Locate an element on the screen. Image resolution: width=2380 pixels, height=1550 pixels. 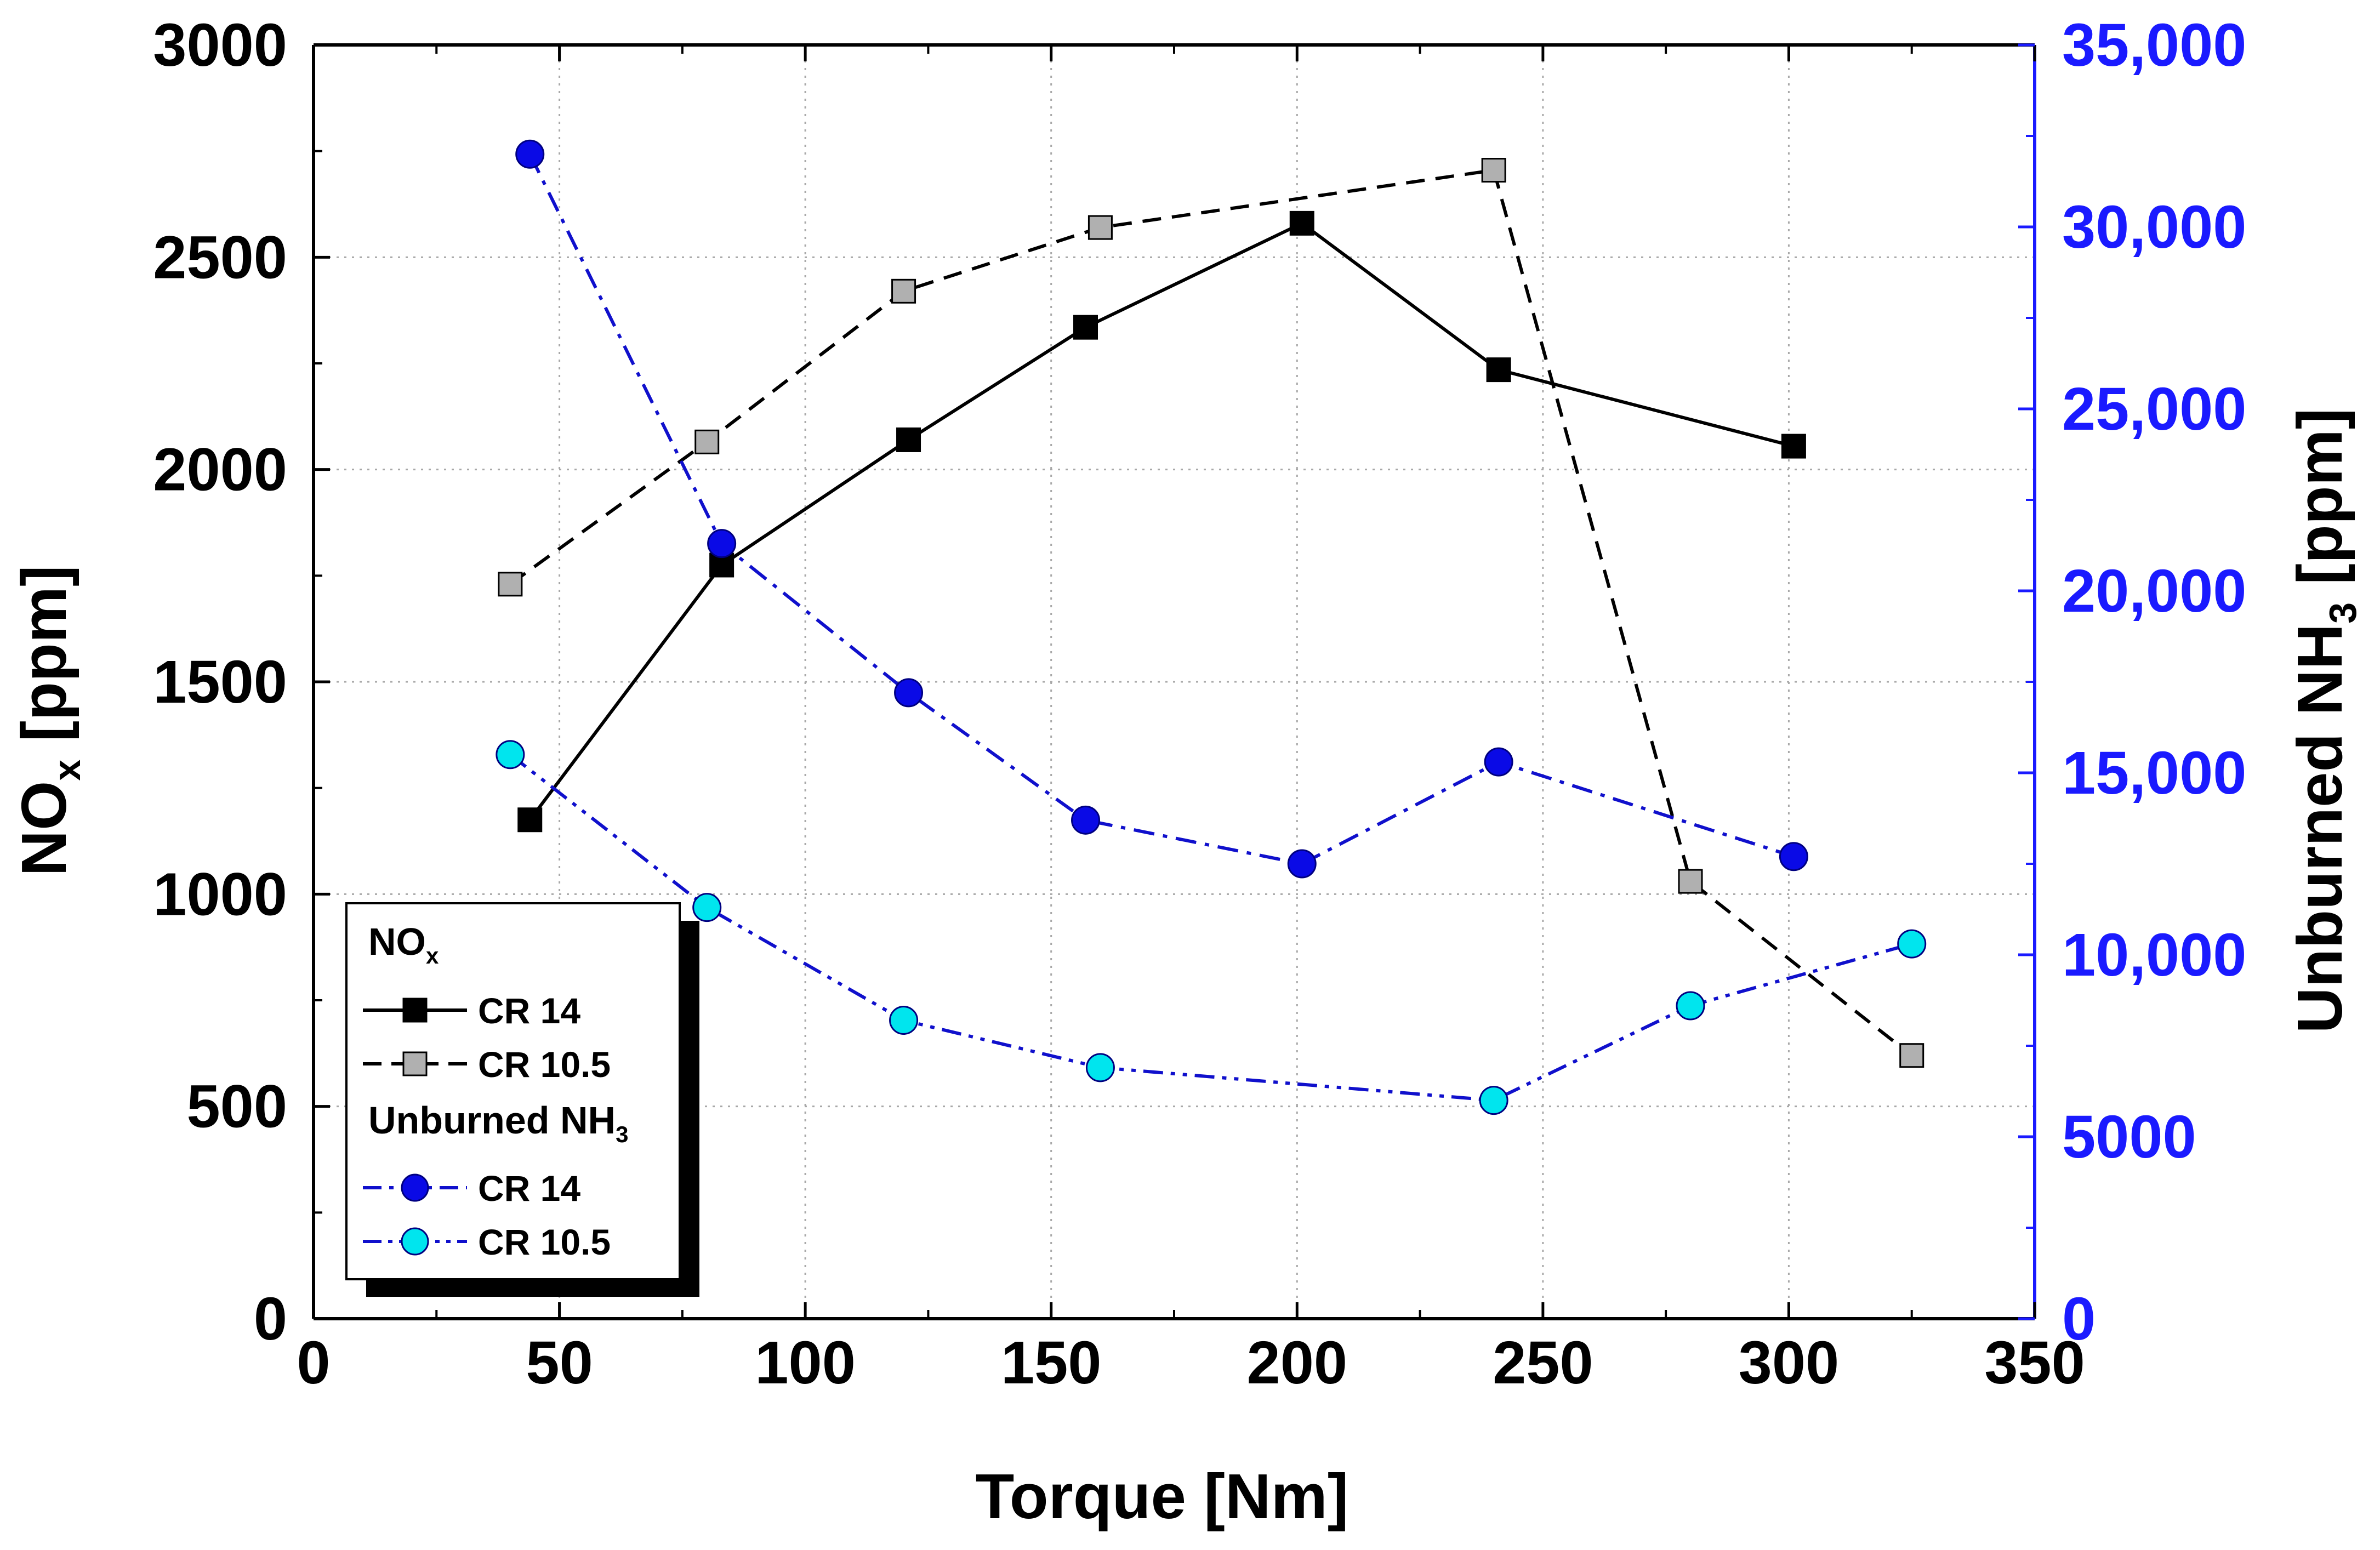
y2-tick-label: 20,000 is located at coordinates (2154, 591).